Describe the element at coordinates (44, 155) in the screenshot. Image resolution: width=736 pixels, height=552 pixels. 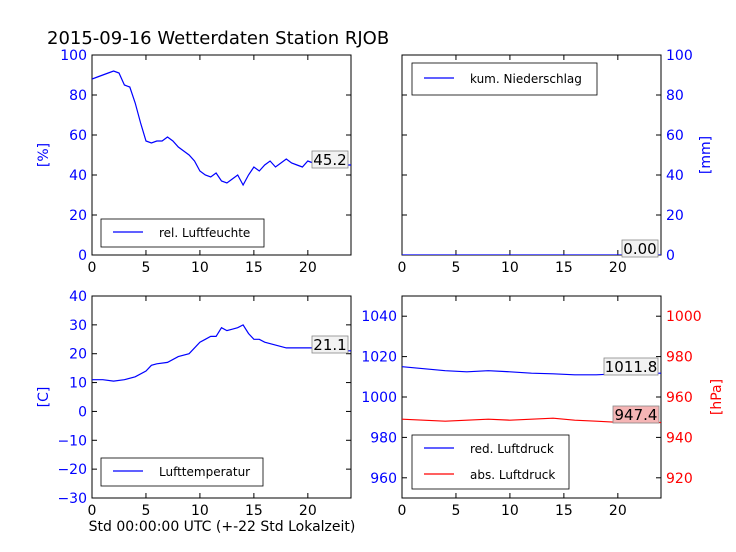
I see `y-axis-label: [%]` at that location.